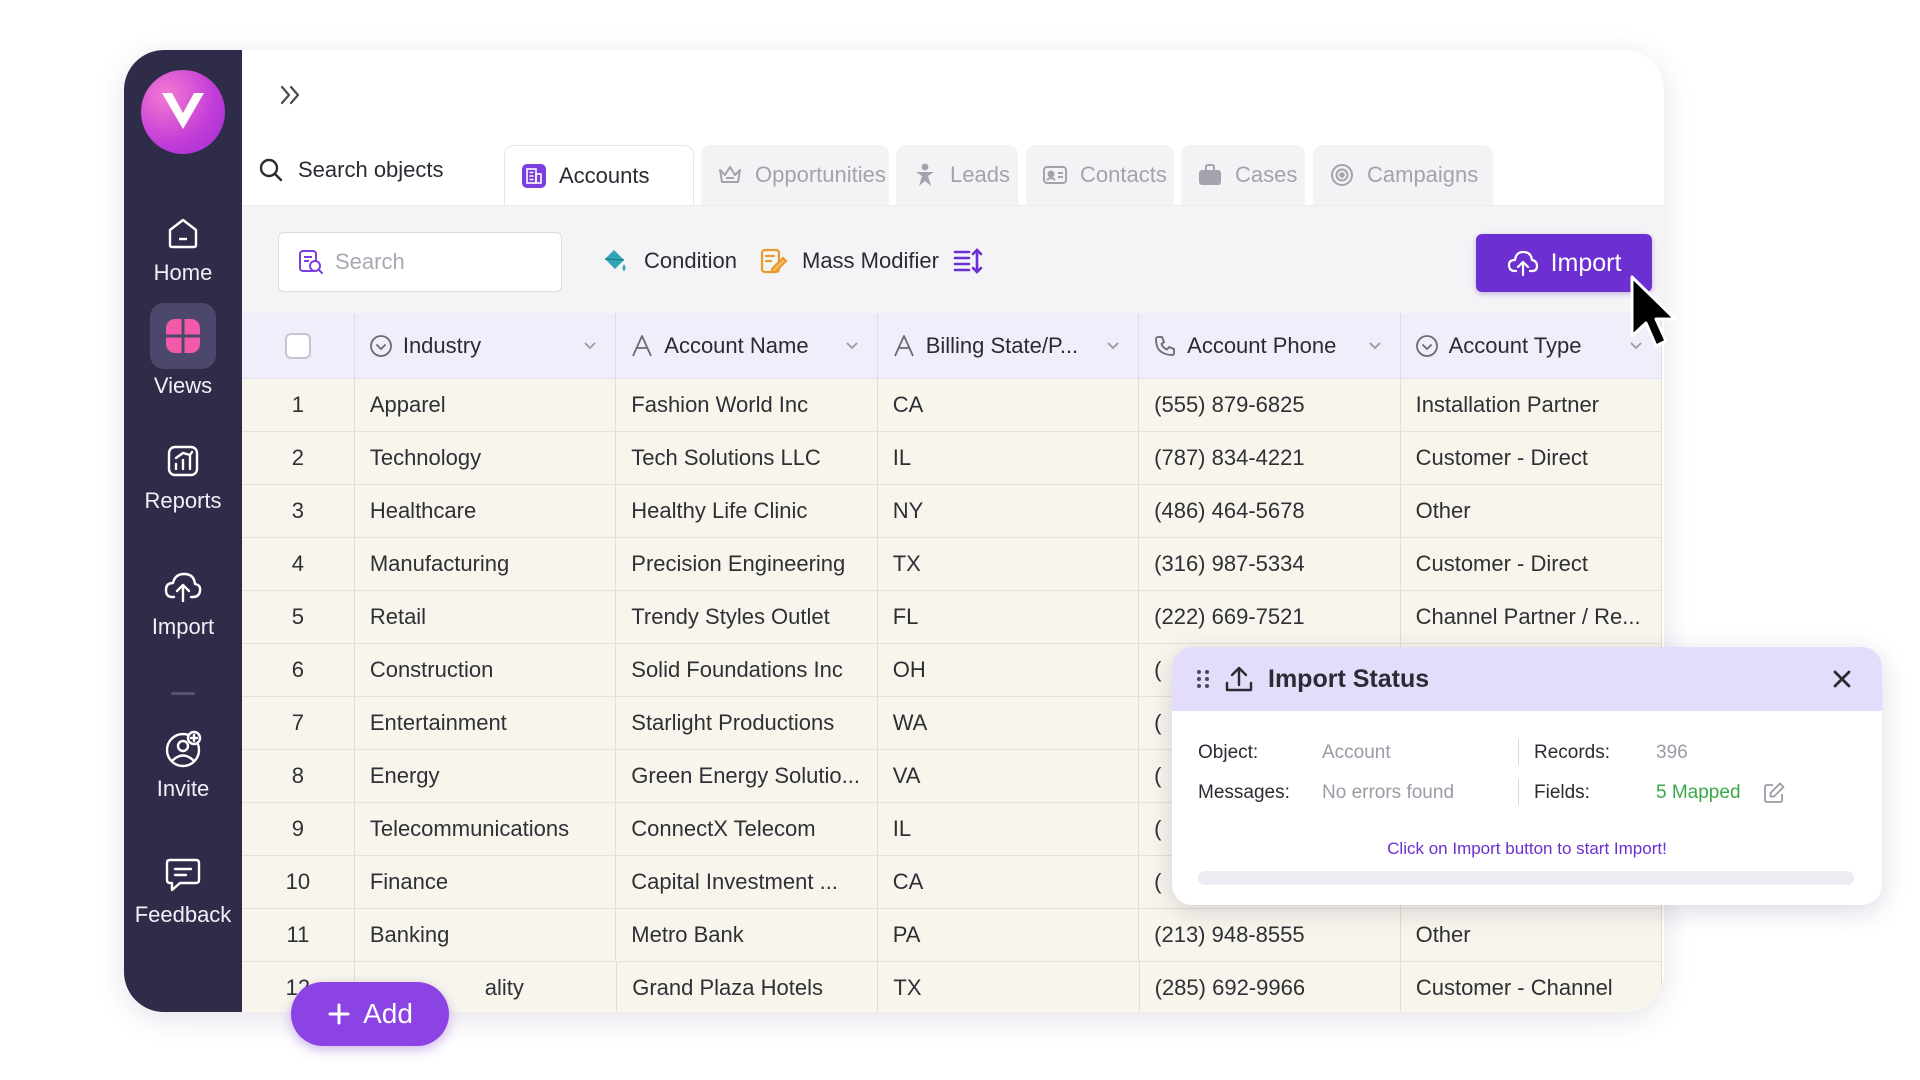  What do you see at coordinates (747, 723) in the screenshot?
I see `cell-account-name: Starlight Productions` at bounding box center [747, 723].